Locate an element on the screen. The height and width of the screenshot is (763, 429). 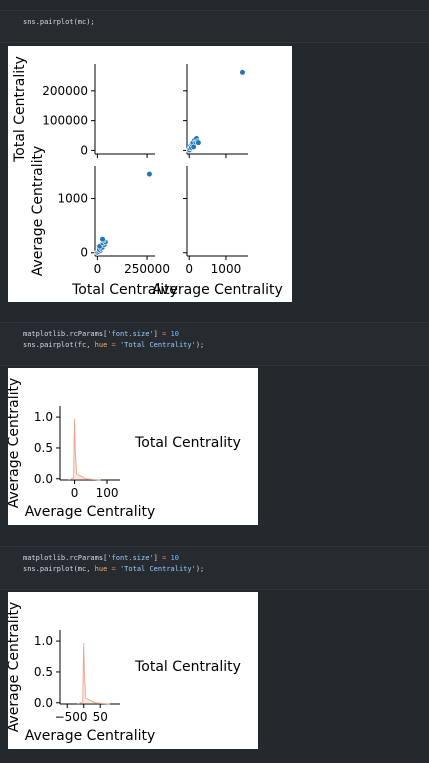
ytick-label-tc: 0 is located at coordinates (84, 150).